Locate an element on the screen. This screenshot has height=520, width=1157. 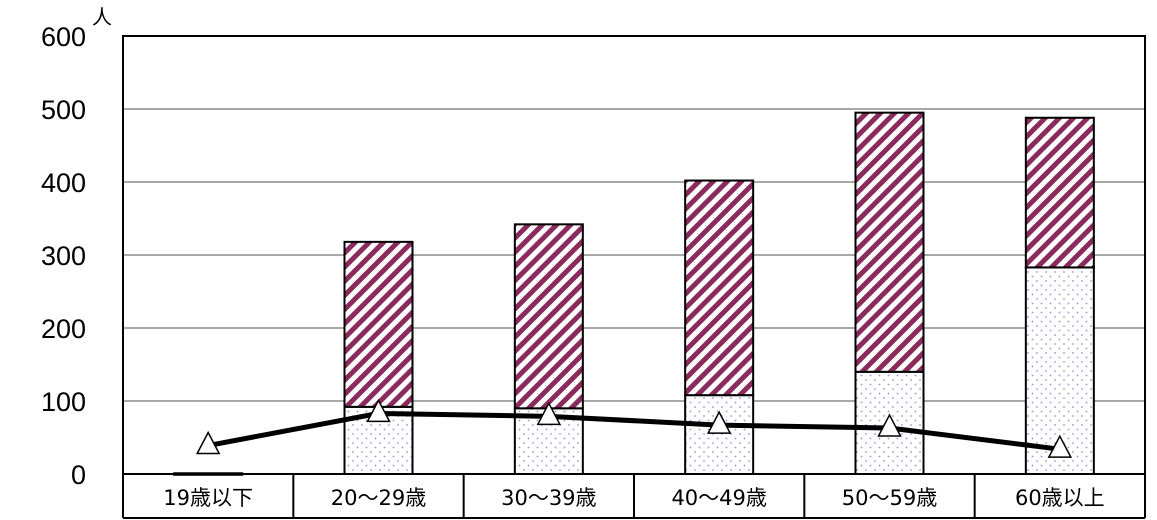
y-tick-label: 200 is located at coordinates (63, 329).